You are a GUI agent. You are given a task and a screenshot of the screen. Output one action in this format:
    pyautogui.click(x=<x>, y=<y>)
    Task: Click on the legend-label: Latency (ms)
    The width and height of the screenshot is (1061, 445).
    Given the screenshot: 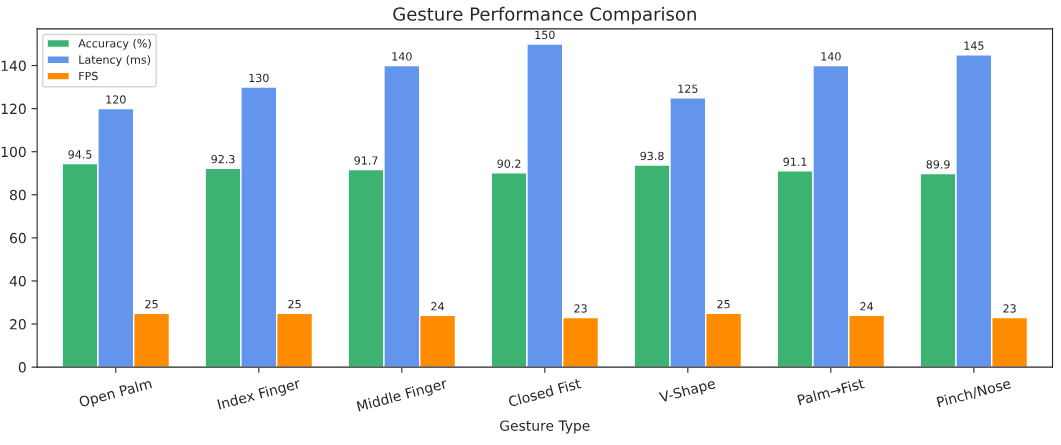 What is the action you would take?
    pyautogui.click(x=115, y=60)
    